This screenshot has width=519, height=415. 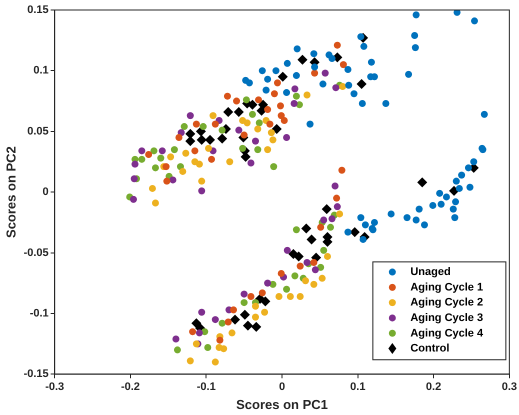 I want to click on x-tick-label: -0.2, so click(x=130, y=386).